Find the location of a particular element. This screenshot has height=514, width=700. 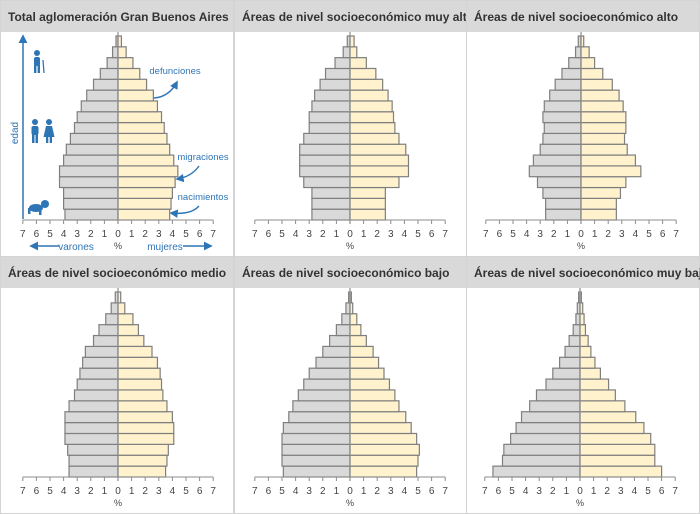

woman-leg is located at coordinates (47, 140).